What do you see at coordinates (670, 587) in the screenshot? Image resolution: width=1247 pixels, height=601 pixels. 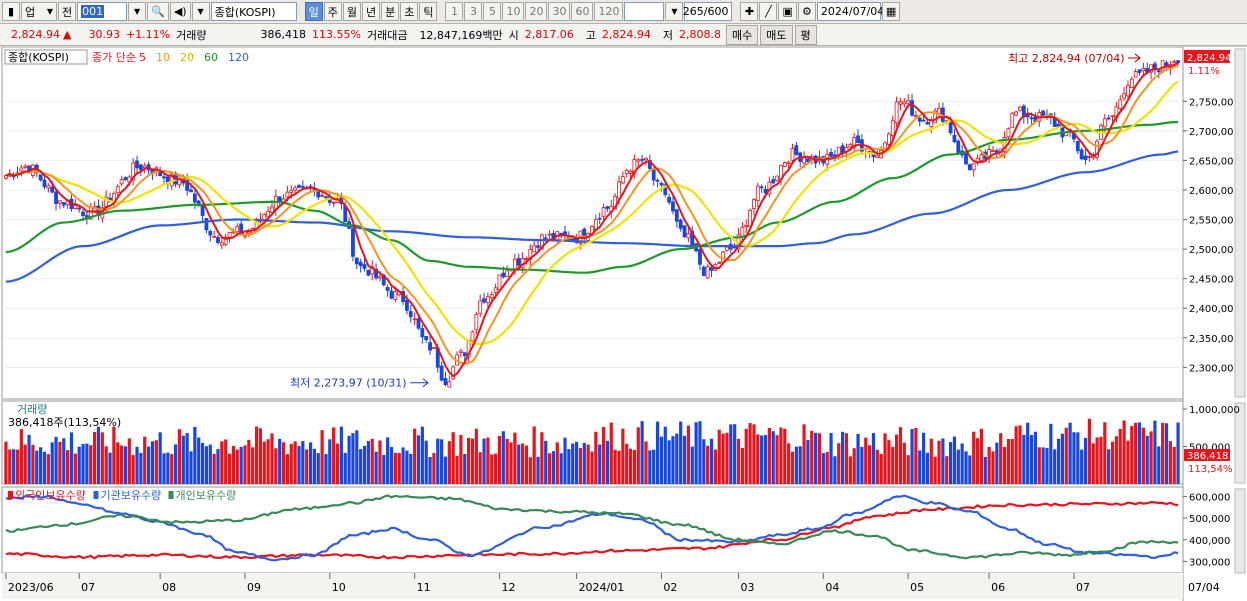 I see `x-tick-label-8: 02` at bounding box center [670, 587].